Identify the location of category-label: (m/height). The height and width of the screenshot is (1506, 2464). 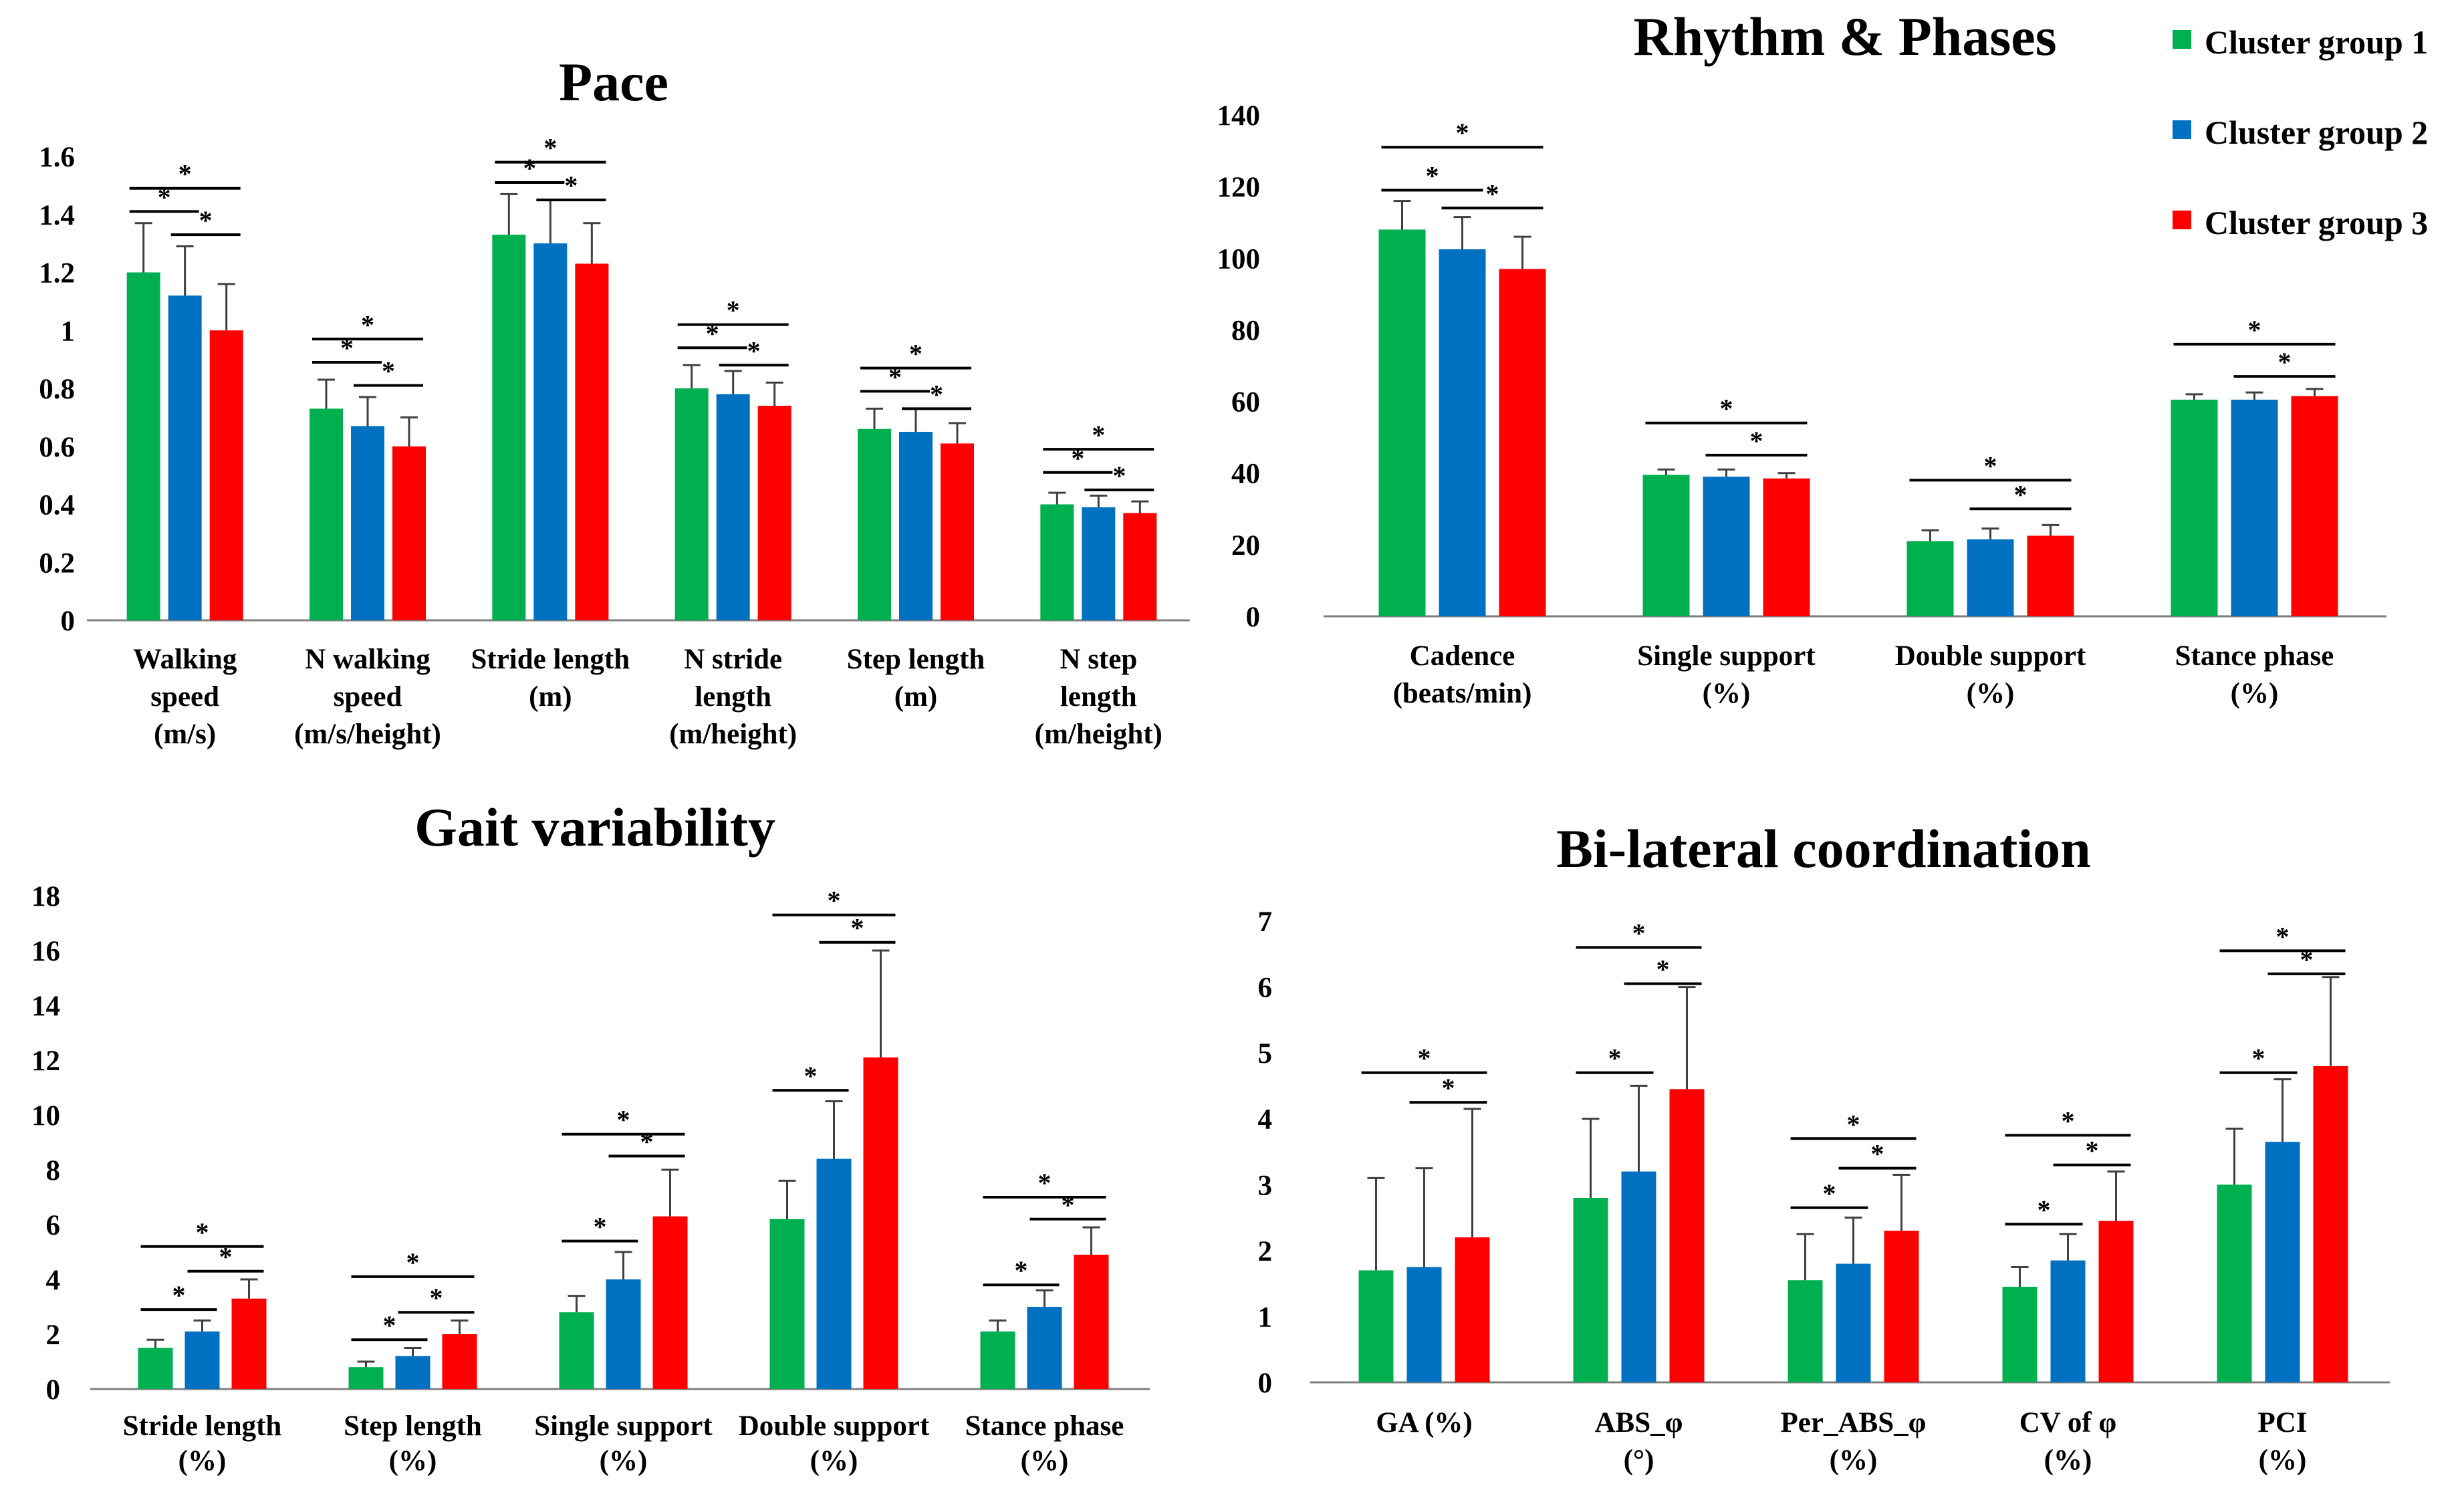
(1098, 734).